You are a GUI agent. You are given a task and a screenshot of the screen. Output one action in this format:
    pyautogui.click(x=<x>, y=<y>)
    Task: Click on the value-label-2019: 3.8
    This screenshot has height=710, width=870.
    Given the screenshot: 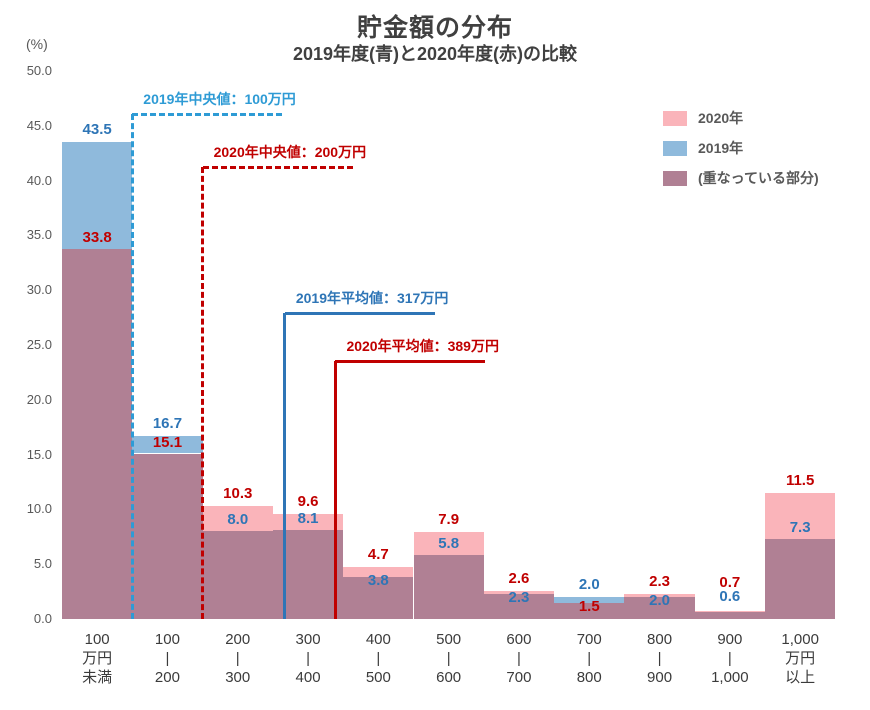 What is the action you would take?
    pyautogui.click(x=378, y=581)
    